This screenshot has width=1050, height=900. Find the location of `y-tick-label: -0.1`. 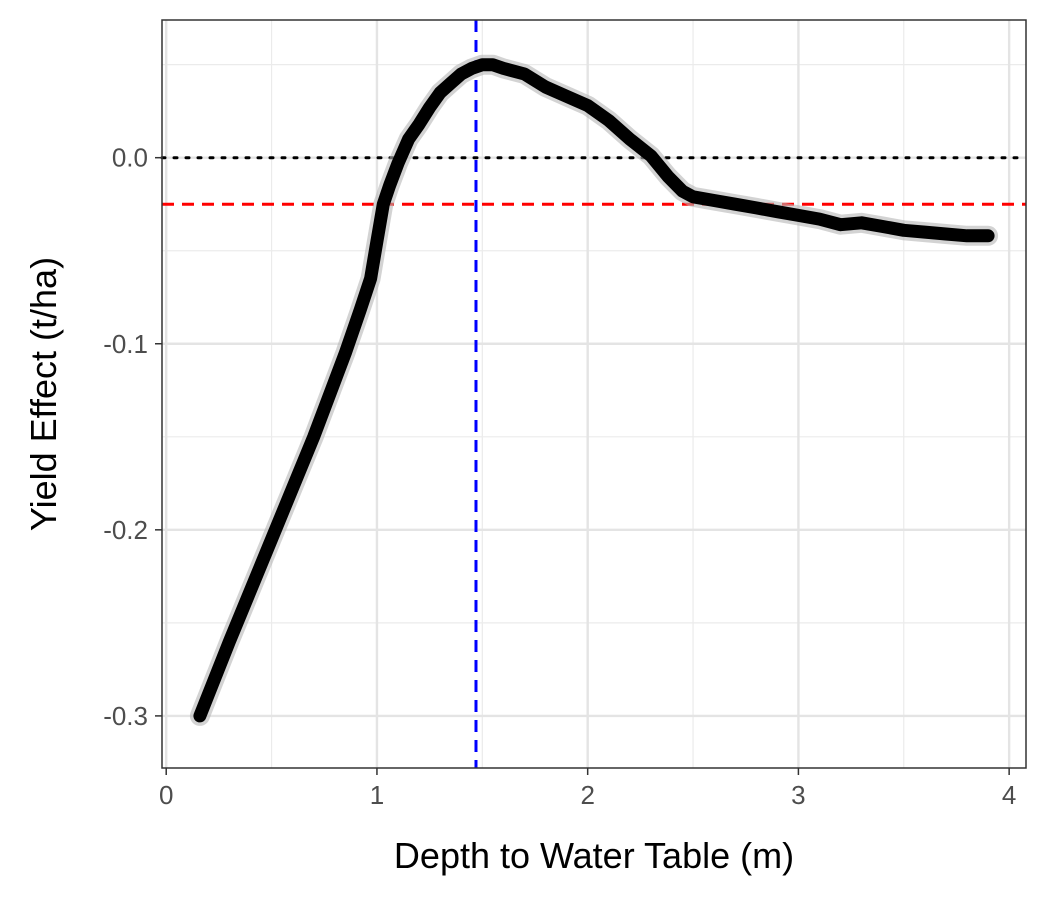

y-tick-label: -0.1 is located at coordinates (125, 344).